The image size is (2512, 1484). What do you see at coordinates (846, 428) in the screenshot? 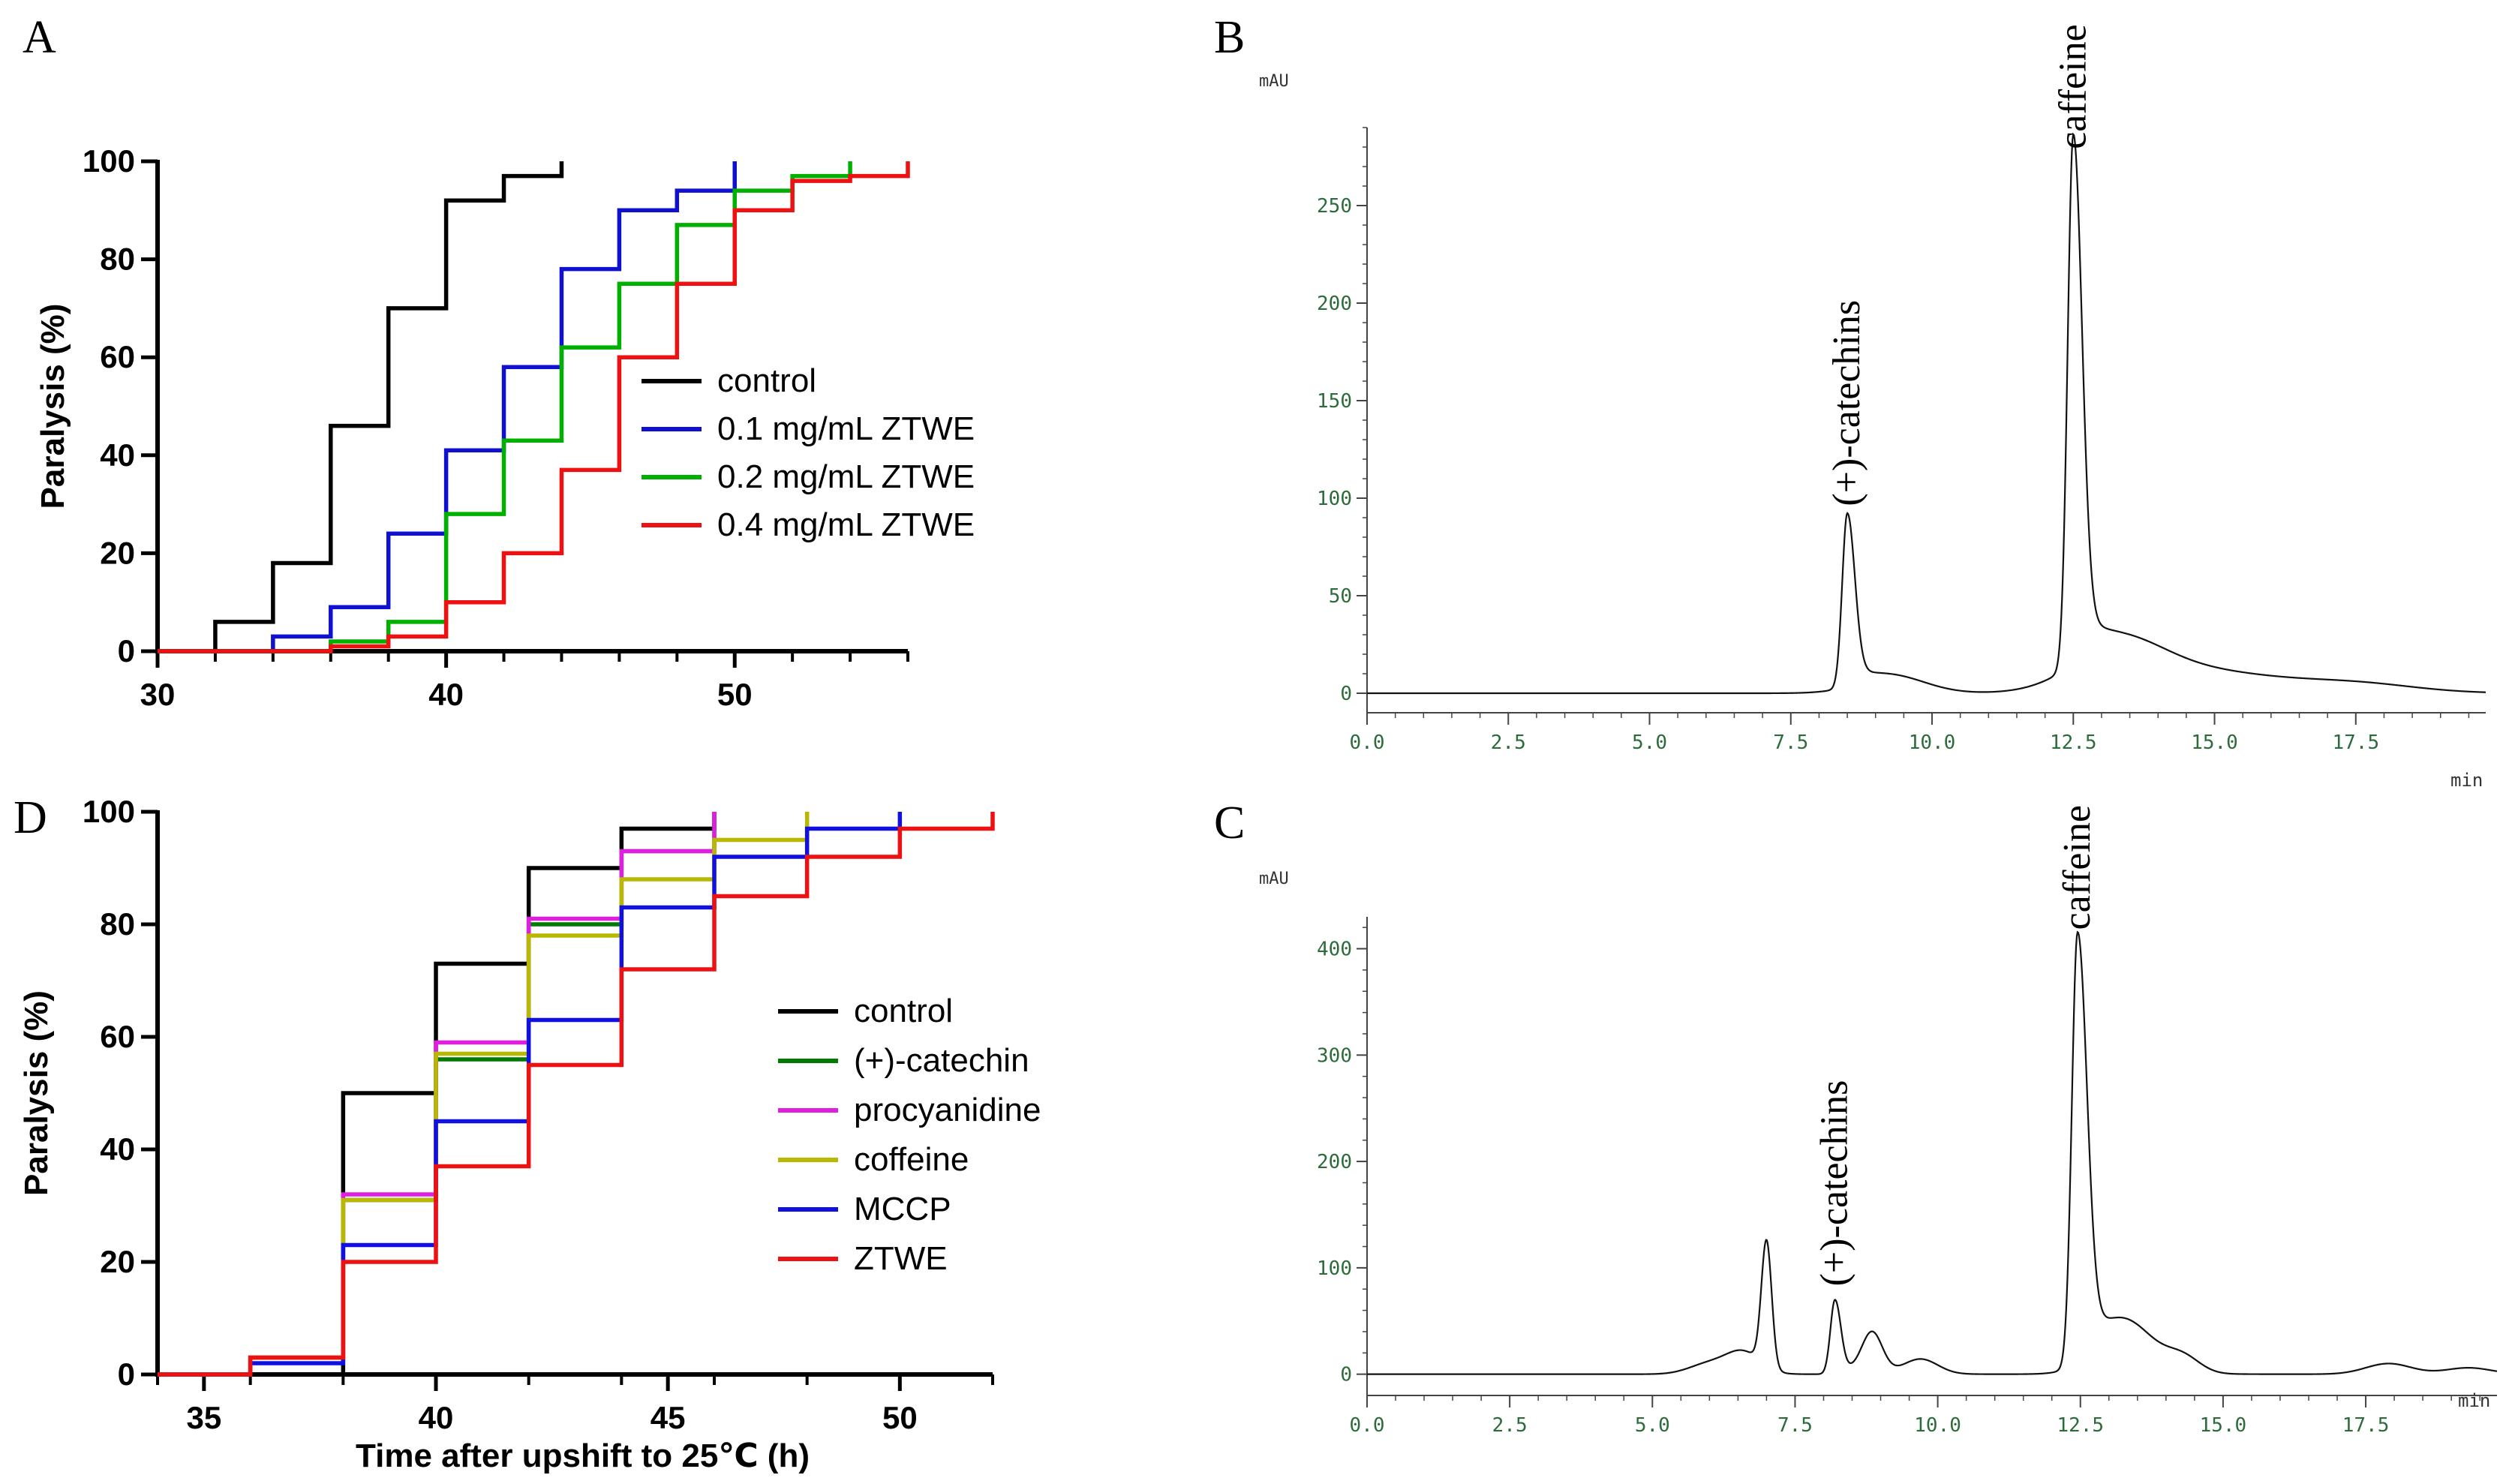
I see `legend-label-1: 0.1 mg/mL ZTWE` at bounding box center [846, 428].